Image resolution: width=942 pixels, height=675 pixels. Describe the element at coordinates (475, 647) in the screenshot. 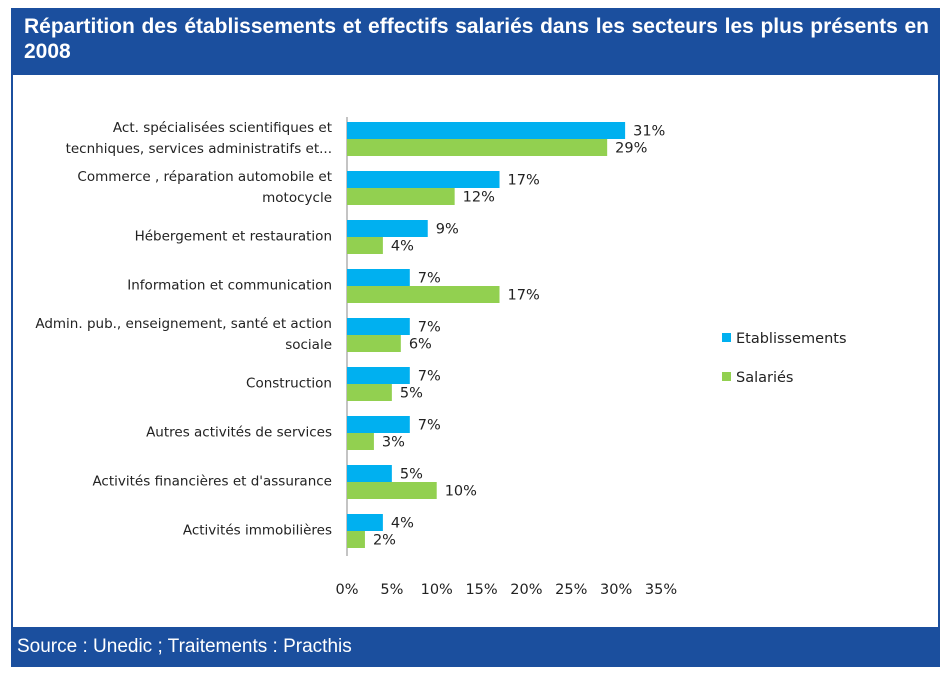

I see `footer` at that location.